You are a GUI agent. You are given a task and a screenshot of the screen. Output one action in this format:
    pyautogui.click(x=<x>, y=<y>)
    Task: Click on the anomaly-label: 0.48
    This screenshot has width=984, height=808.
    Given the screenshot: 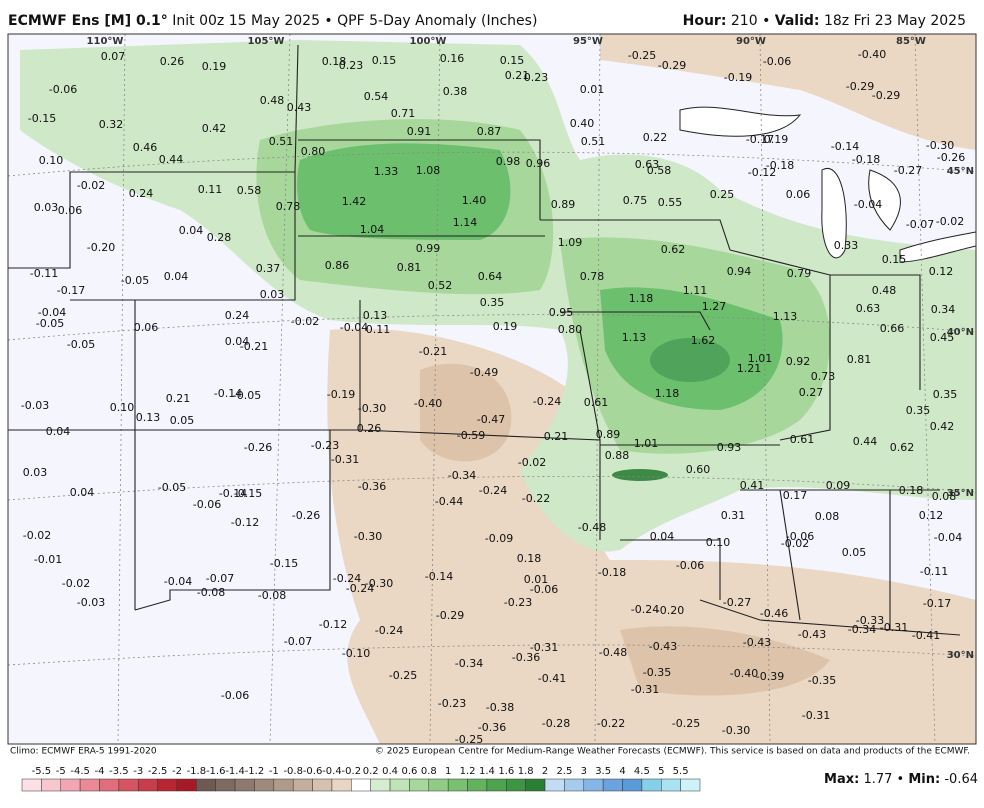 What is the action you would take?
    pyautogui.click(x=884, y=290)
    